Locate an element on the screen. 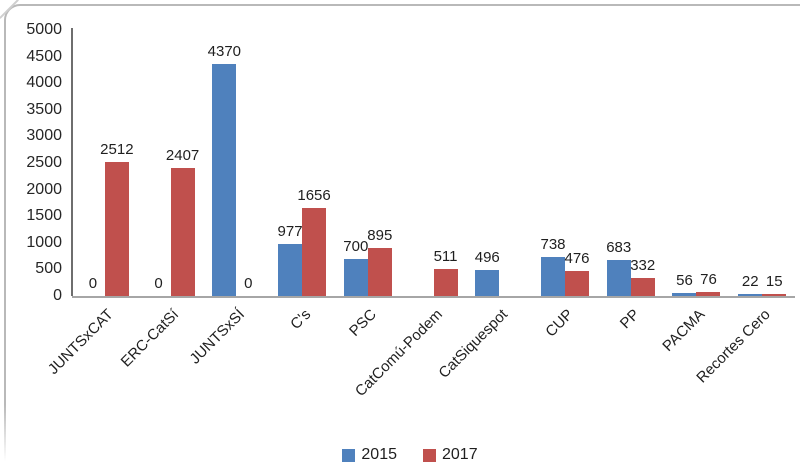 This screenshot has height=475, width=800. value-label: 511 is located at coordinates (445, 256).